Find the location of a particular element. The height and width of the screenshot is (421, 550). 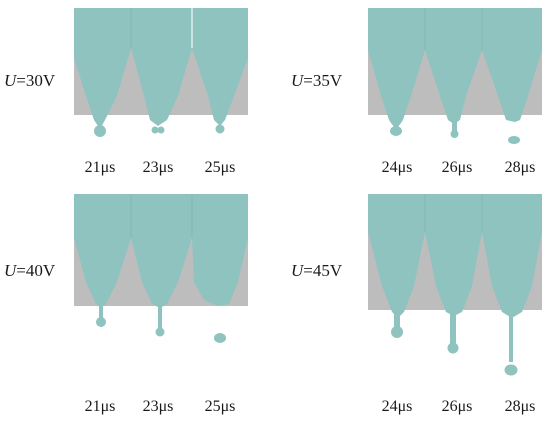

droplet-panel-45v is located at coordinates (455, 290).